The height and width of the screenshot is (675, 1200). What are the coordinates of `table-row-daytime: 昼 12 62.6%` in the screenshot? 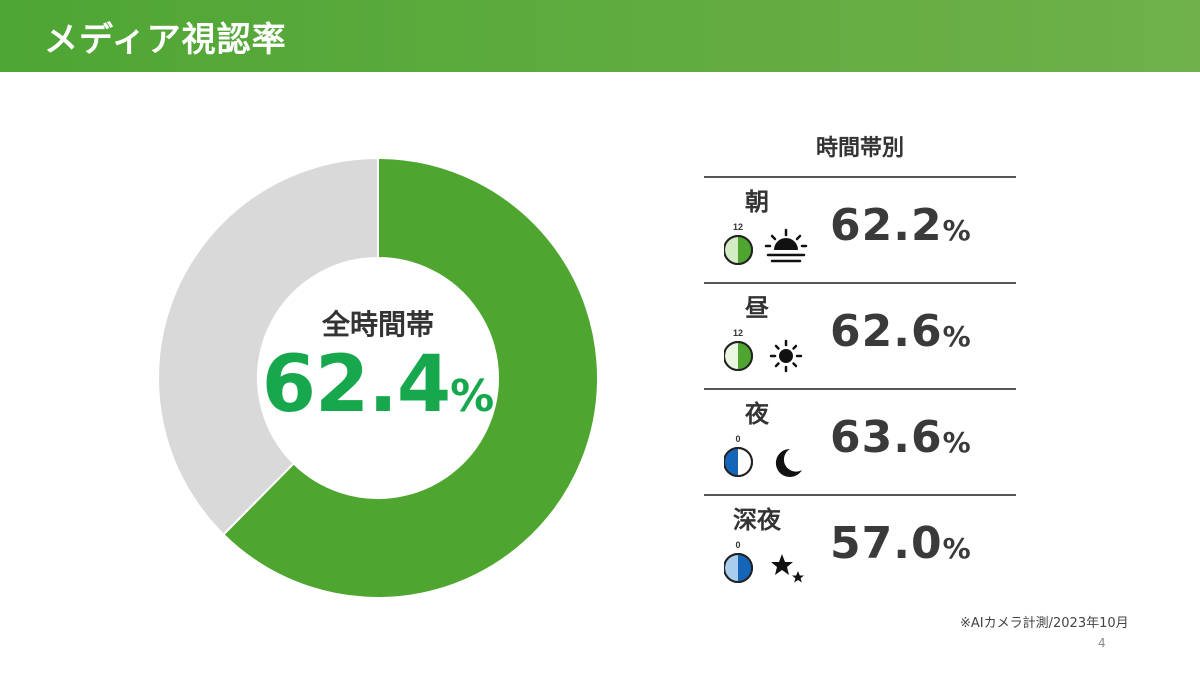 It's located at (860, 335).